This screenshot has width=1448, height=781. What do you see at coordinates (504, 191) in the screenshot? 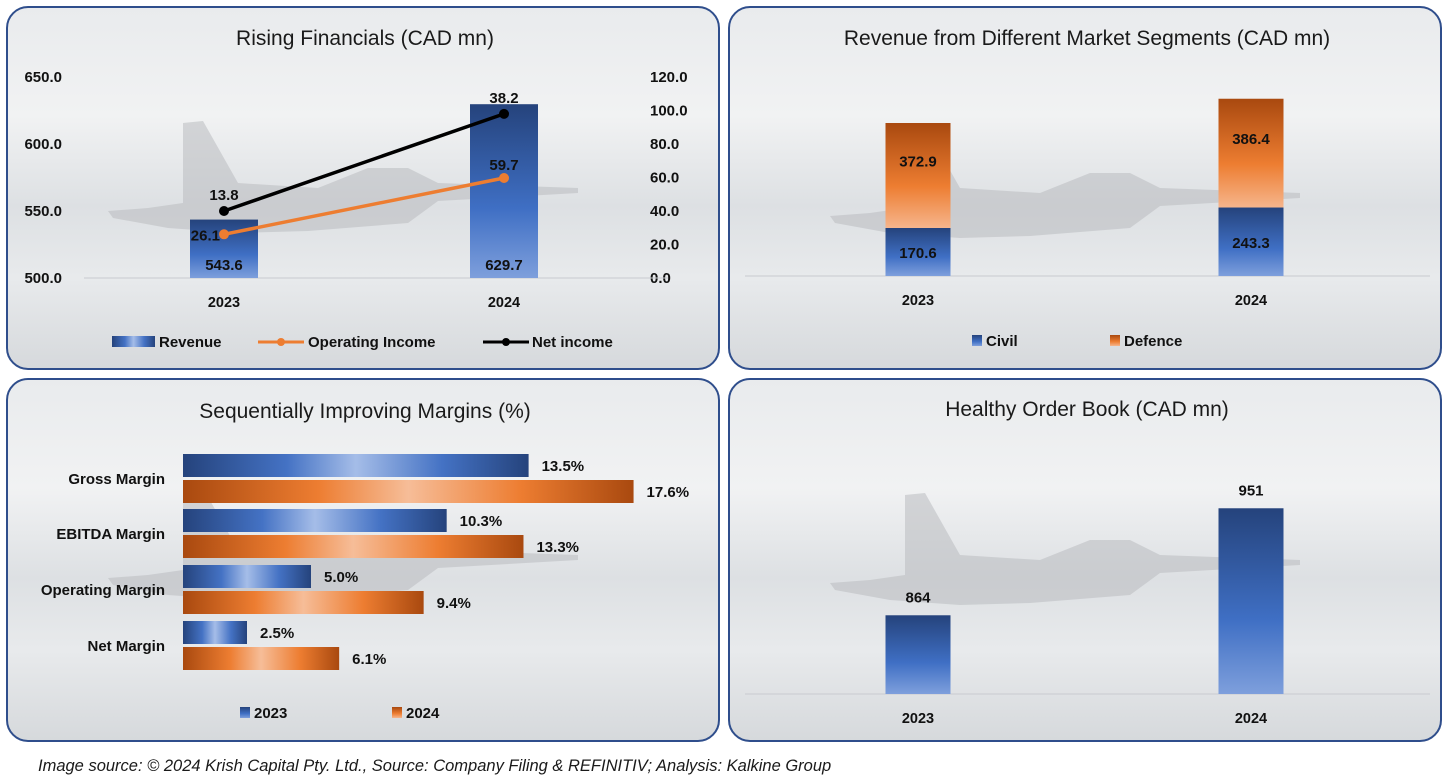
I see `bar-revenue-2024` at bounding box center [504, 191].